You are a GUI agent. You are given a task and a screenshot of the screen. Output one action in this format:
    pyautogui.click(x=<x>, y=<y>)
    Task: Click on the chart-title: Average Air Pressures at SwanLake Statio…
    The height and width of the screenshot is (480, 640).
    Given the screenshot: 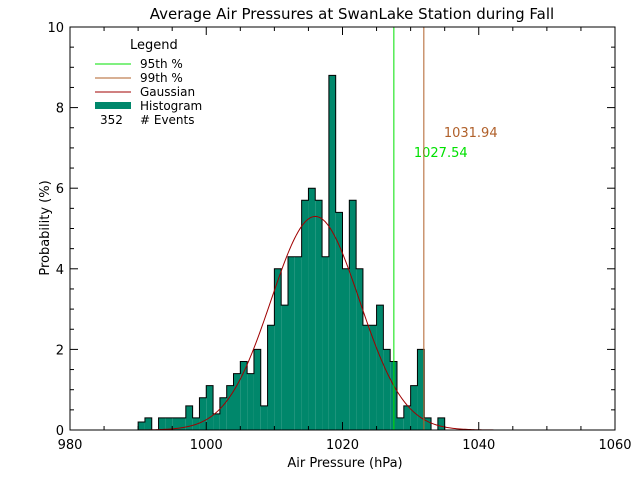 What is the action you would take?
    pyautogui.click(x=352, y=14)
    